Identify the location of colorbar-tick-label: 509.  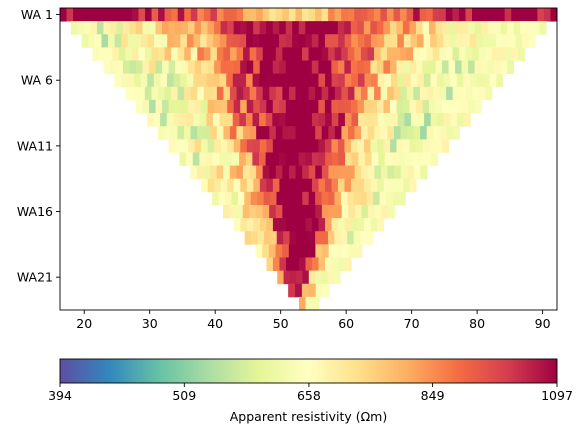
(184, 395).